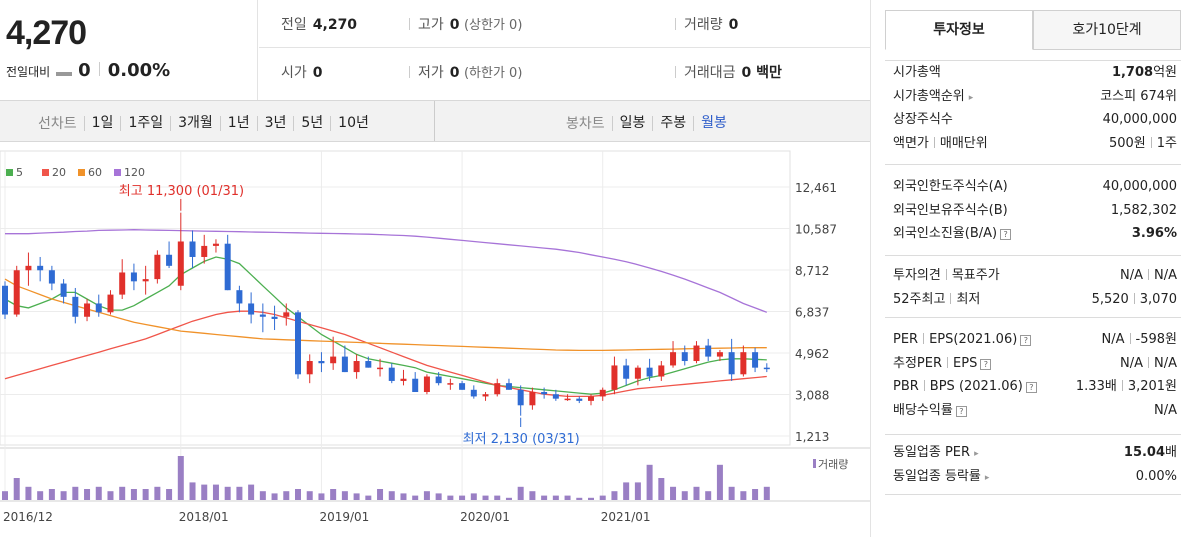  I want to click on tab-order-book: 호가10단계, so click(1107, 30).